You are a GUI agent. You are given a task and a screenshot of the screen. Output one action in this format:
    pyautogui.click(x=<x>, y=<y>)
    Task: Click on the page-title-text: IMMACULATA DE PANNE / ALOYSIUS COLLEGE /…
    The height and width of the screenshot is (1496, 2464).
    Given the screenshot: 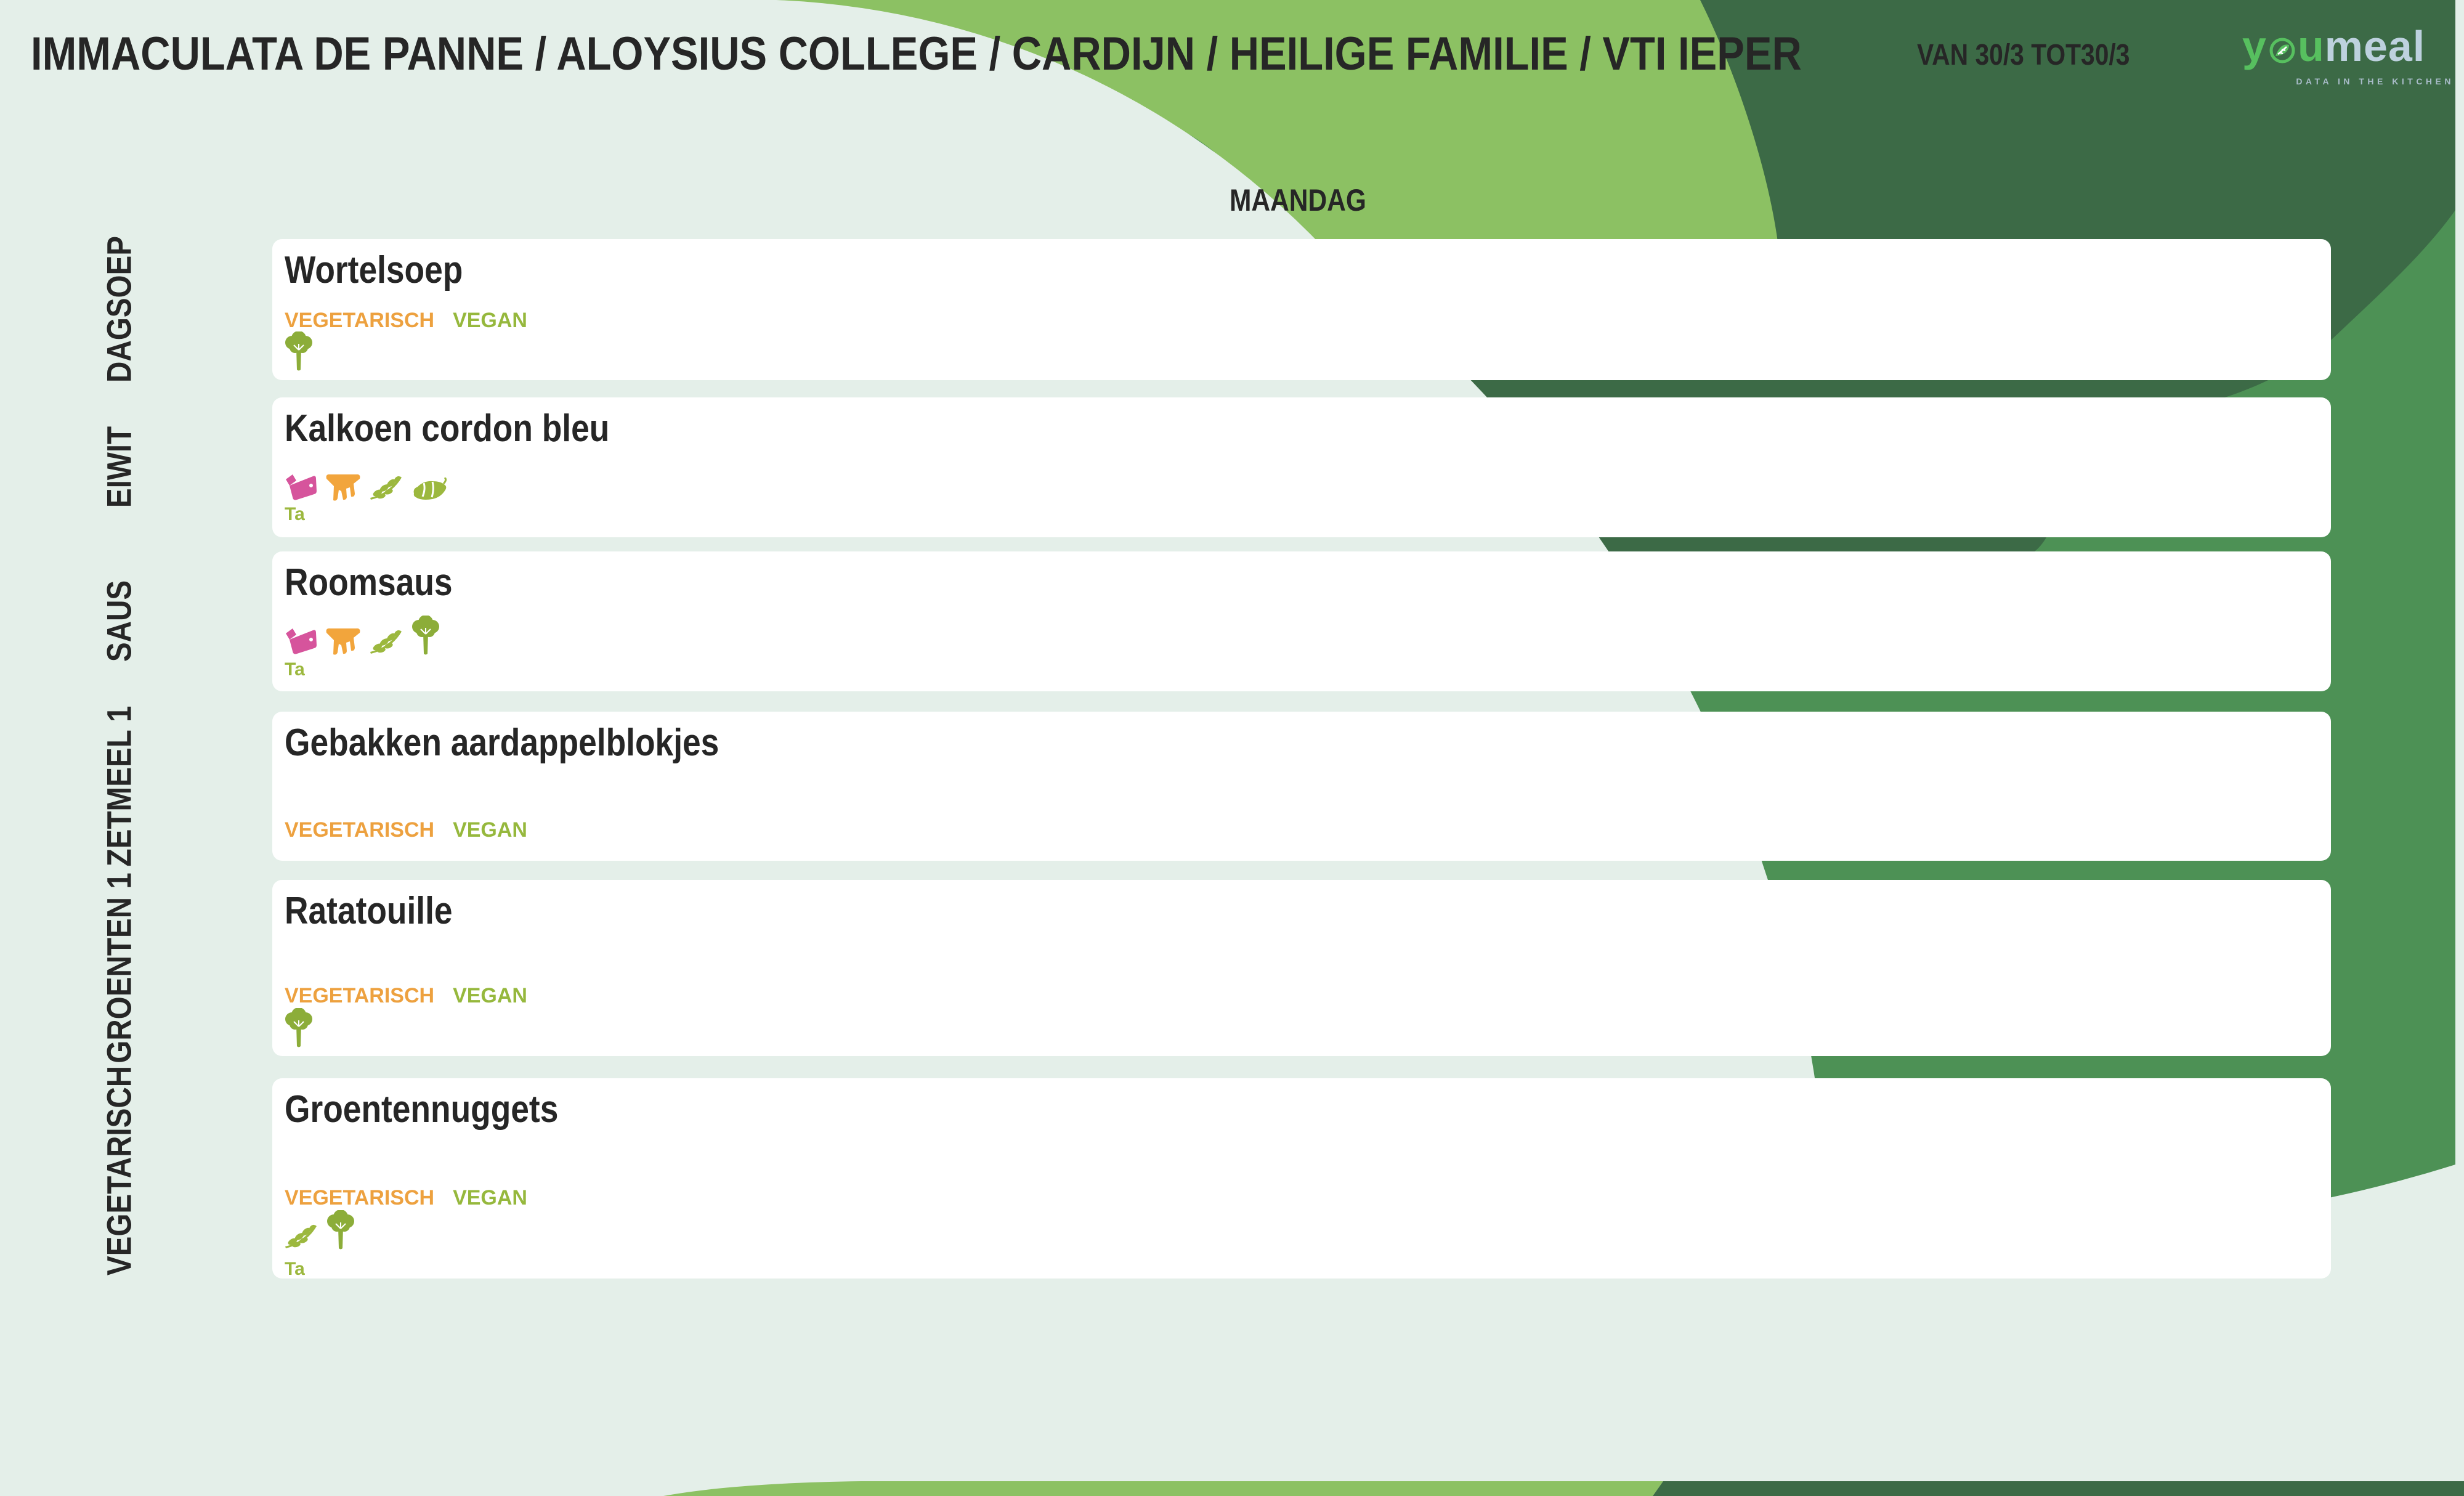 What is the action you would take?
    pyautogui.click(x=916, y=54)
    